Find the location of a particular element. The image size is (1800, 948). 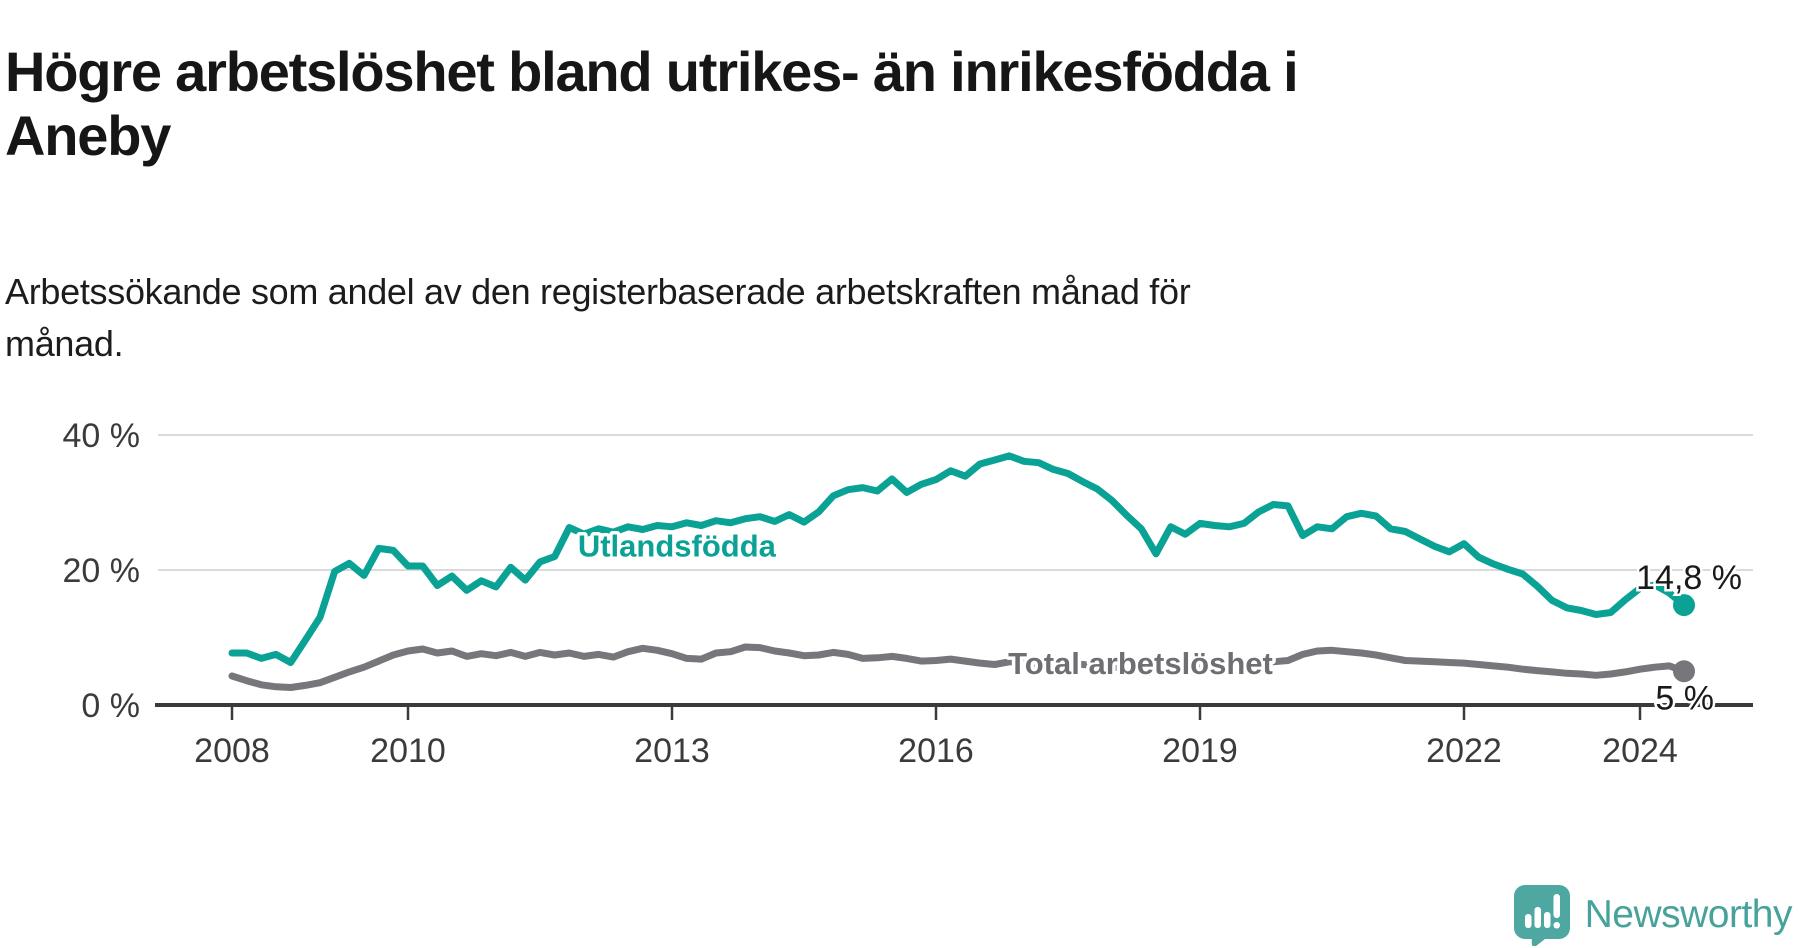

x-axis-label-2024: 2024 is located at coordinates (1640, 751).